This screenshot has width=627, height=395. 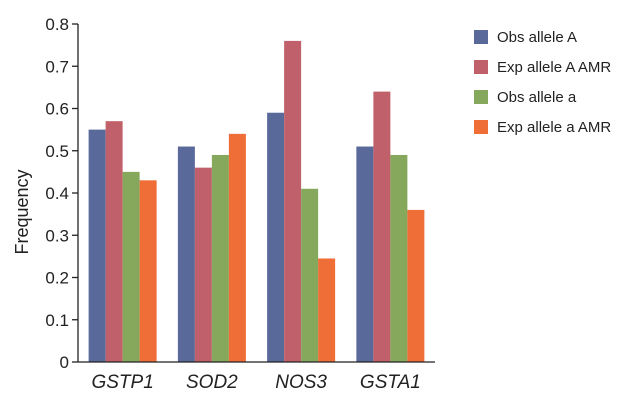 What do you see at coordinates (57, 66) in the screenshot?
I see `y-tick-label: 0.7` at bounding box center [57, 66].